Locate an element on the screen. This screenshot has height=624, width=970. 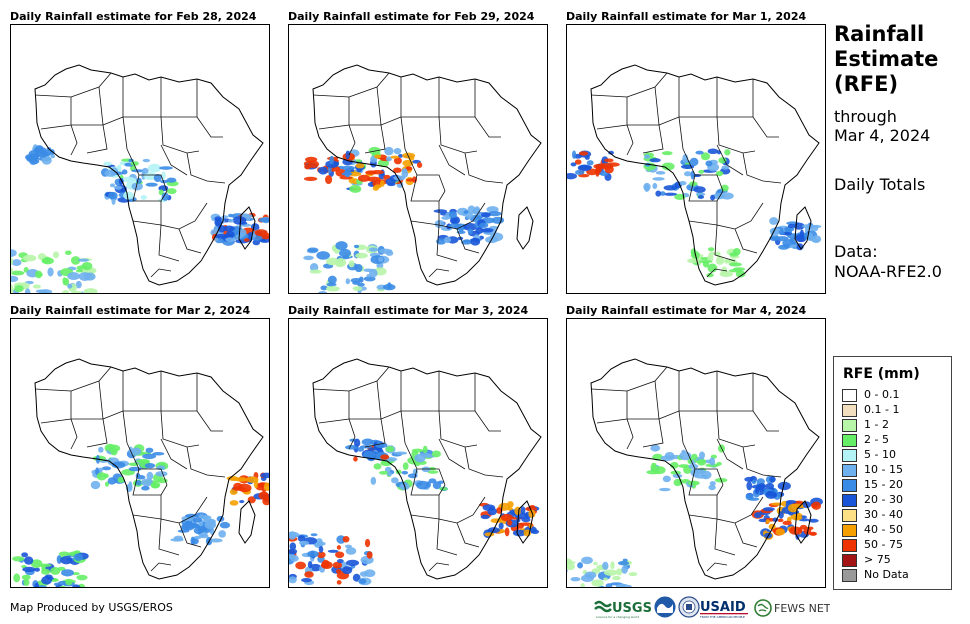
map-panel-mar-4: Daily Rainfall estimate for Mar 4, 2024 is located at coordinates (696, 451).